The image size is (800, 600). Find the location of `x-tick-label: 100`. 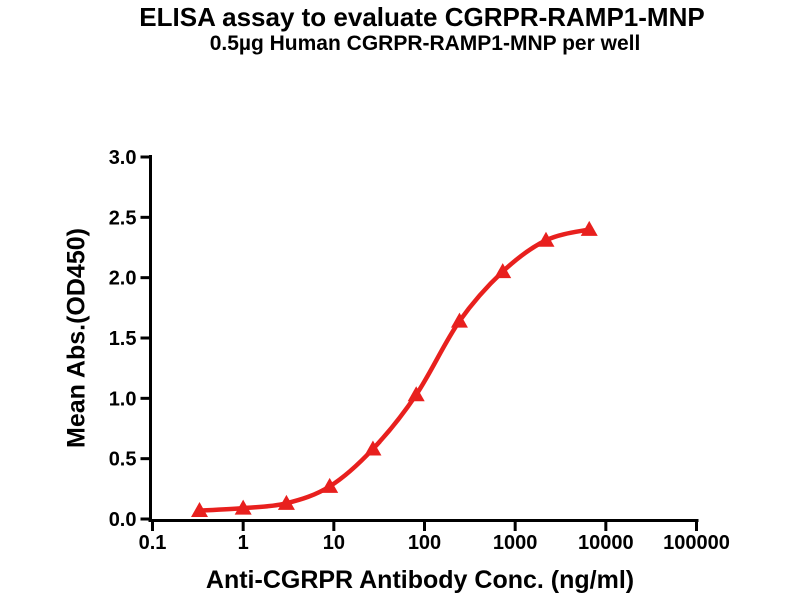

x-tick-label: 100 is located at coordinates (424, 543).